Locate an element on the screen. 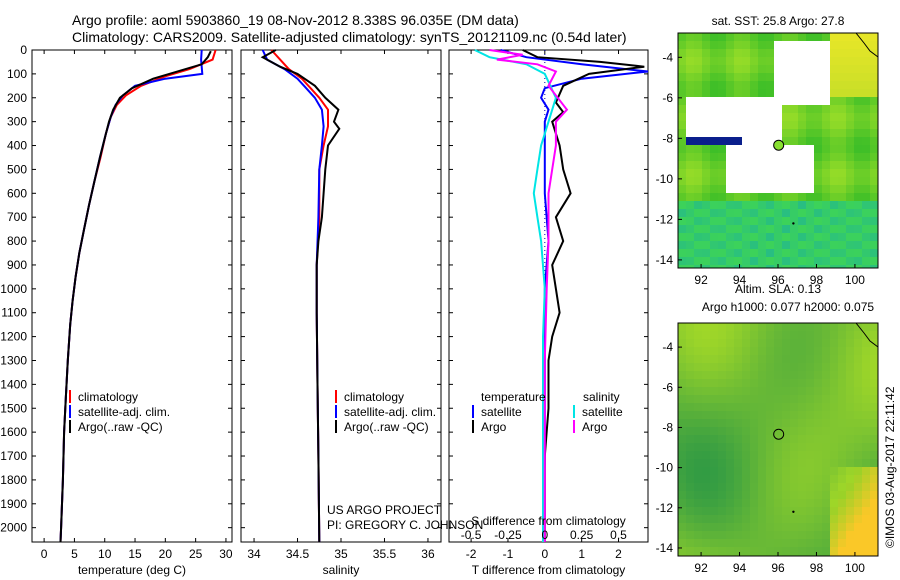  y-tick-label: -10 is located at coordinates (665, 179).